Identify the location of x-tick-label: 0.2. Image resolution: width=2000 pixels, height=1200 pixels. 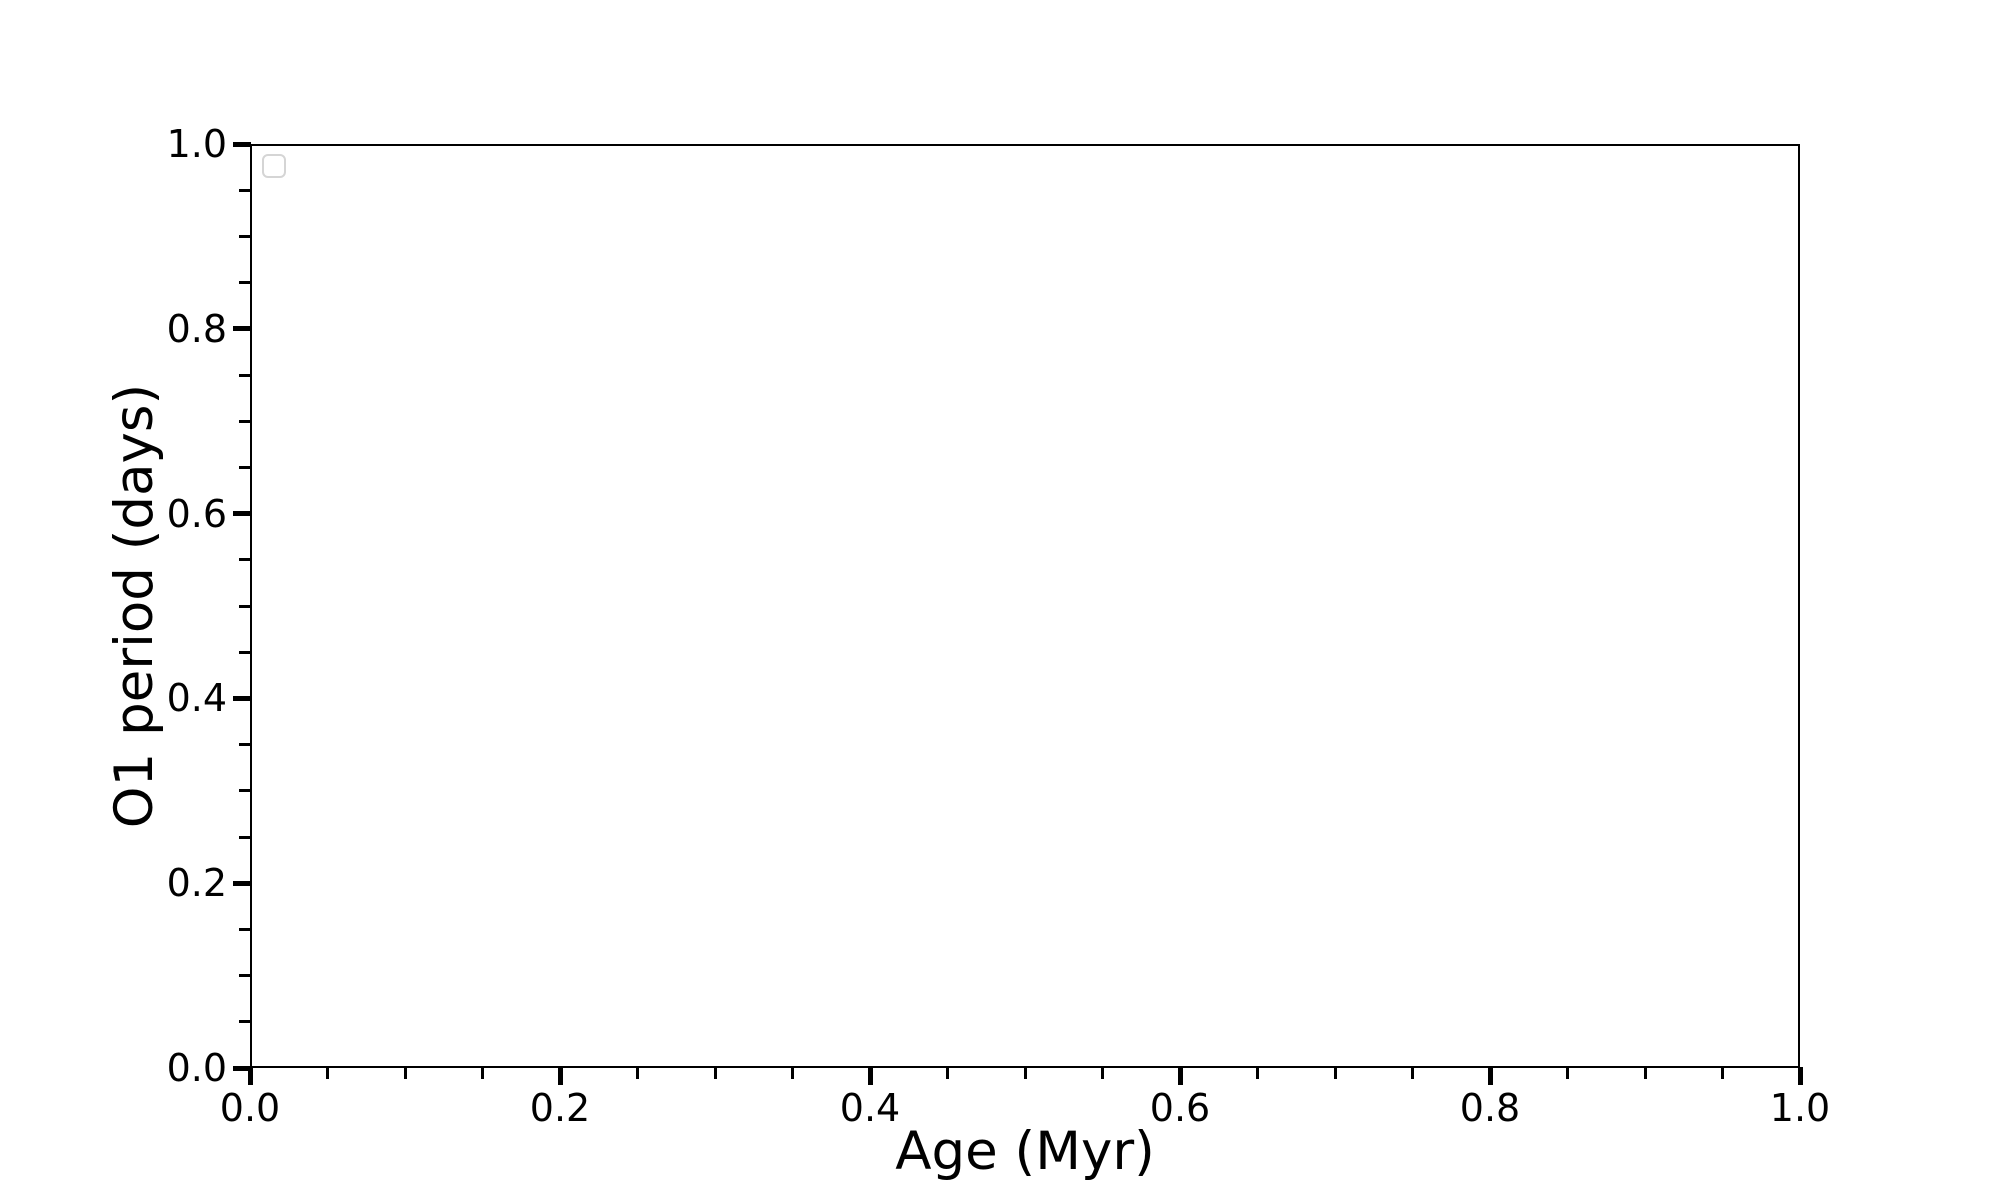
(560, 1108).